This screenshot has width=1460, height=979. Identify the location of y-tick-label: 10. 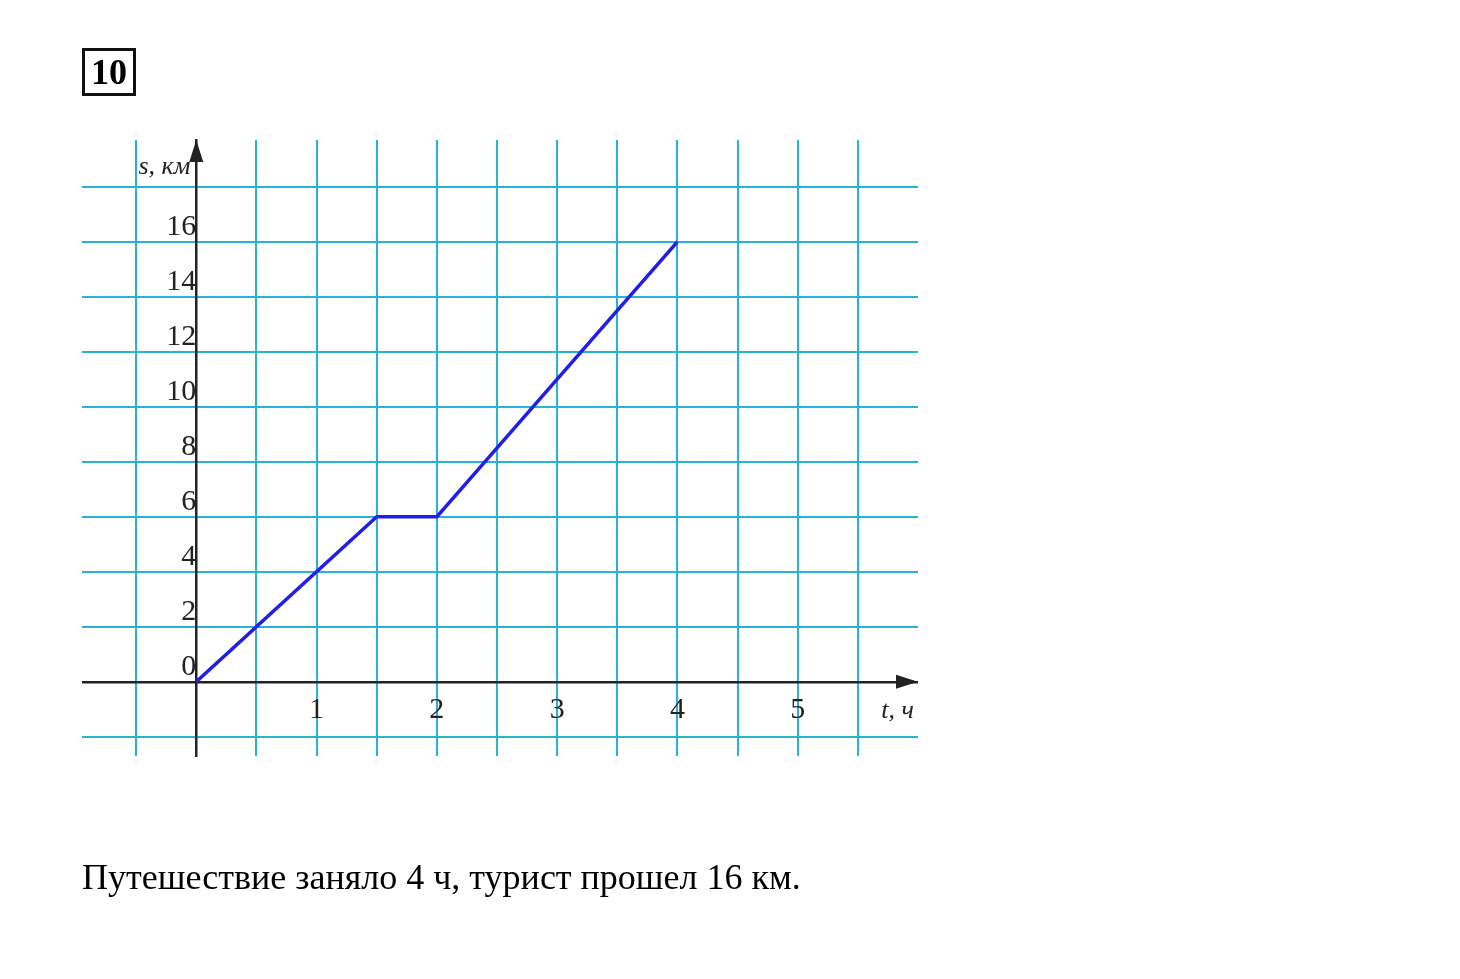
(181, 389).